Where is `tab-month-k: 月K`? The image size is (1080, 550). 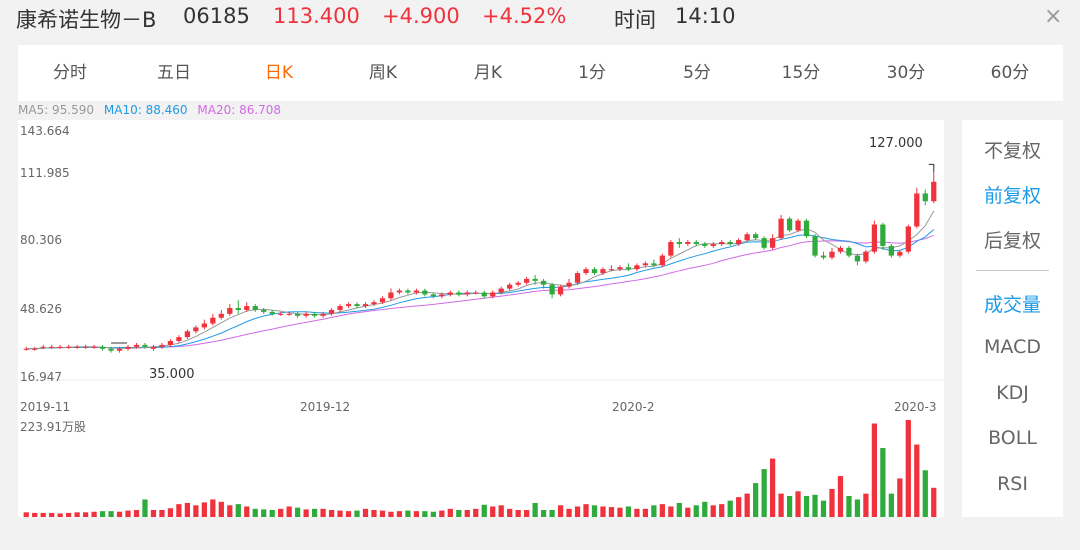
tab-month-k: 月K is located at coordinates (488, 73).